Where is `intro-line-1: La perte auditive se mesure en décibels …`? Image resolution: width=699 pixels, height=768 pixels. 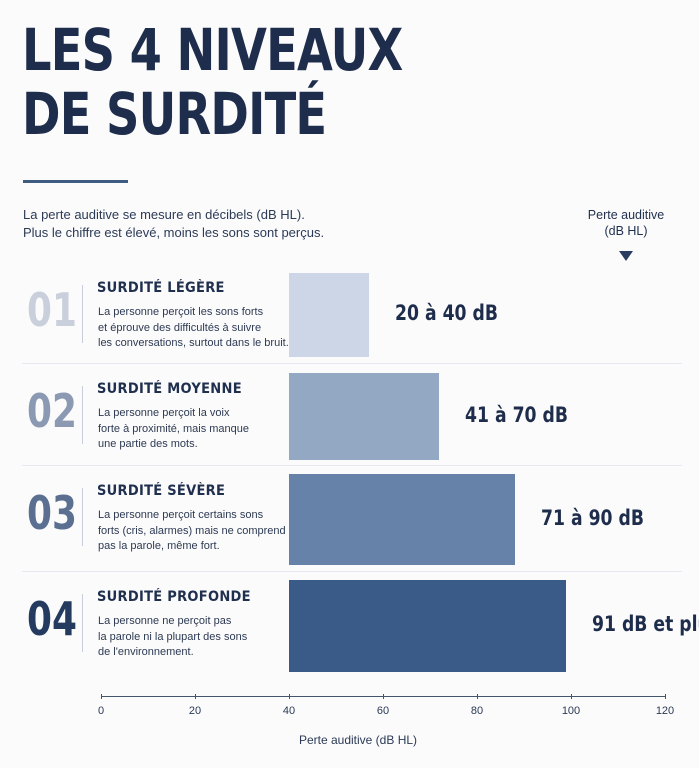 intro-line-1: La perte auditive se mesure en décibels … is located at coordinates (164, 214).